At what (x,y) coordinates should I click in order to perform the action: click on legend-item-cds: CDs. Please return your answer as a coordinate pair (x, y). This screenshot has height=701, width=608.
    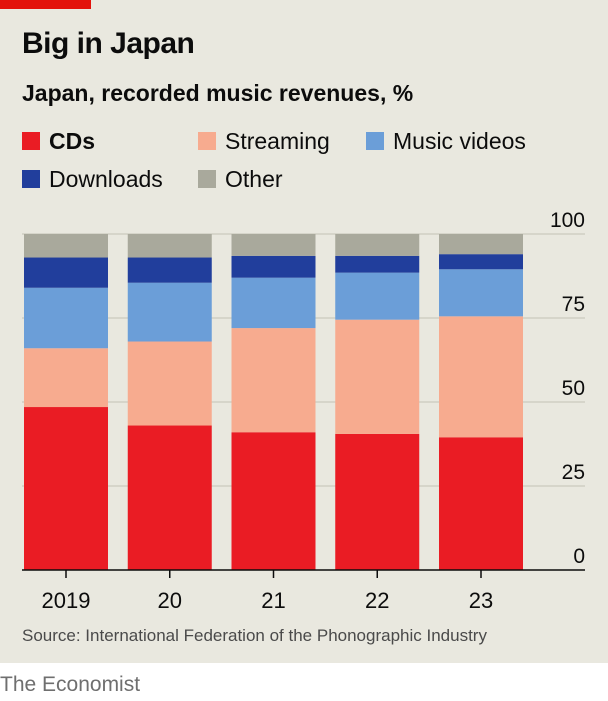
    Looking at the image, I should click on (58, 141).